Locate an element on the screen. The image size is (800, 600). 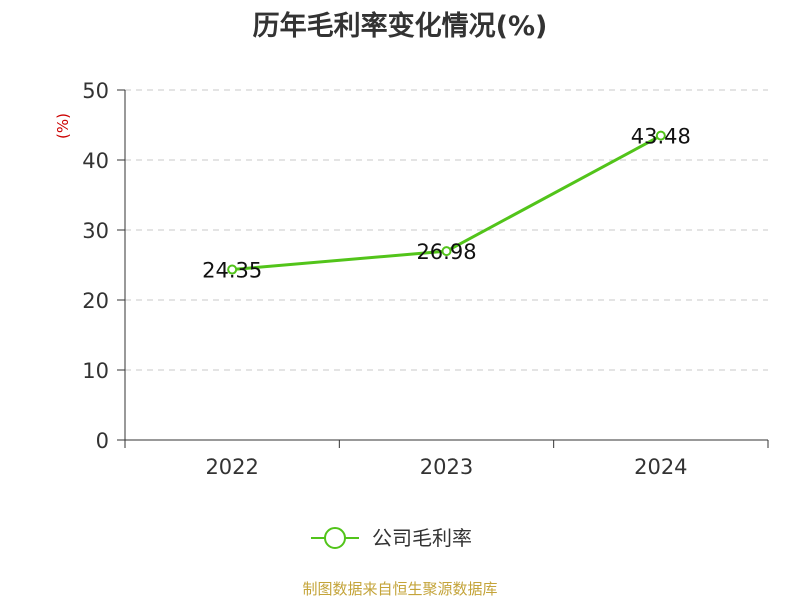
x-axis-ticks: 2022 2023 2024 is located at coordinates (446, 459).